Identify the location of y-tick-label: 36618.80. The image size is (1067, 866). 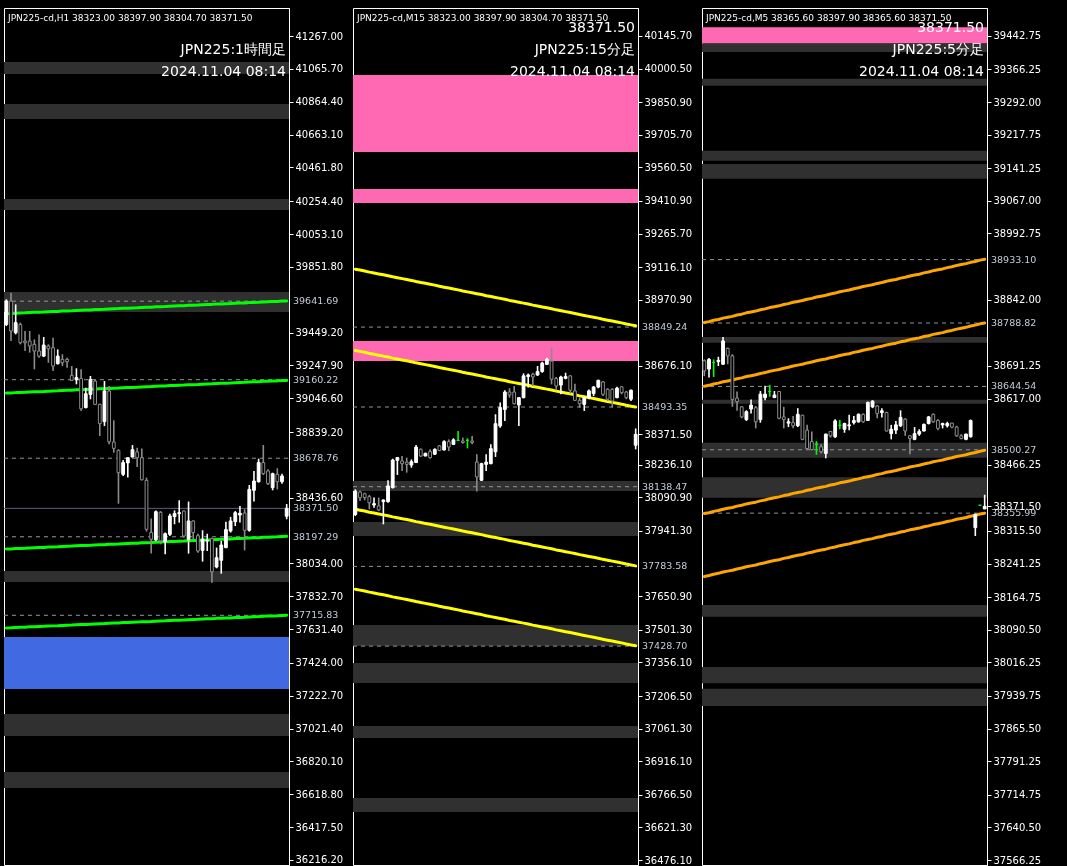
(319, 794).